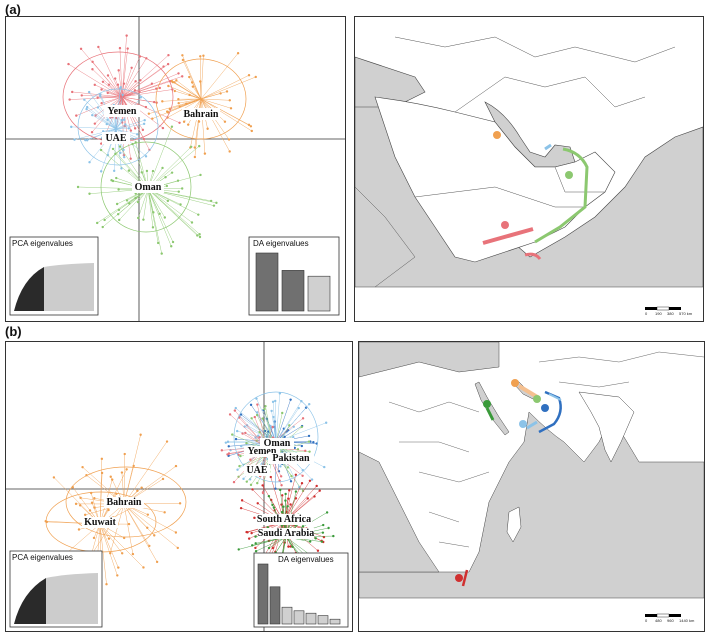  Describe the element at coordinates (284, 519) in the screenshot. I see `label-south-africa-b: South Africa` at that location.